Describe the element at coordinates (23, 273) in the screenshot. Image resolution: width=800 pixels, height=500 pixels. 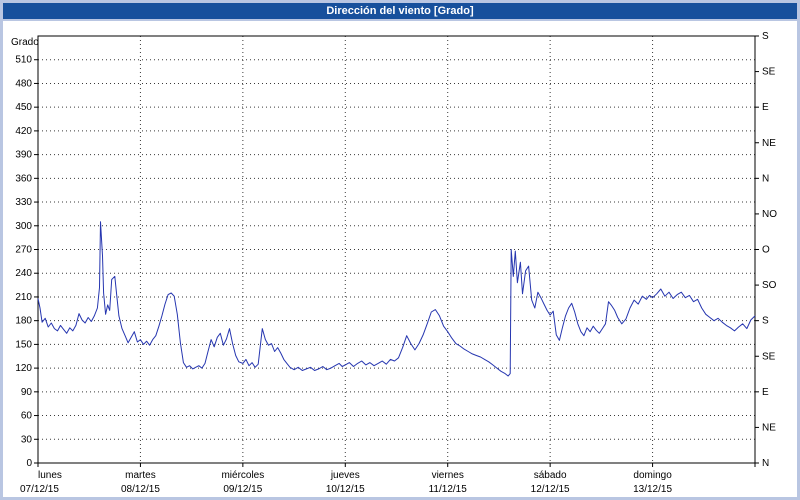
I see `svg-text: 240` at that location.